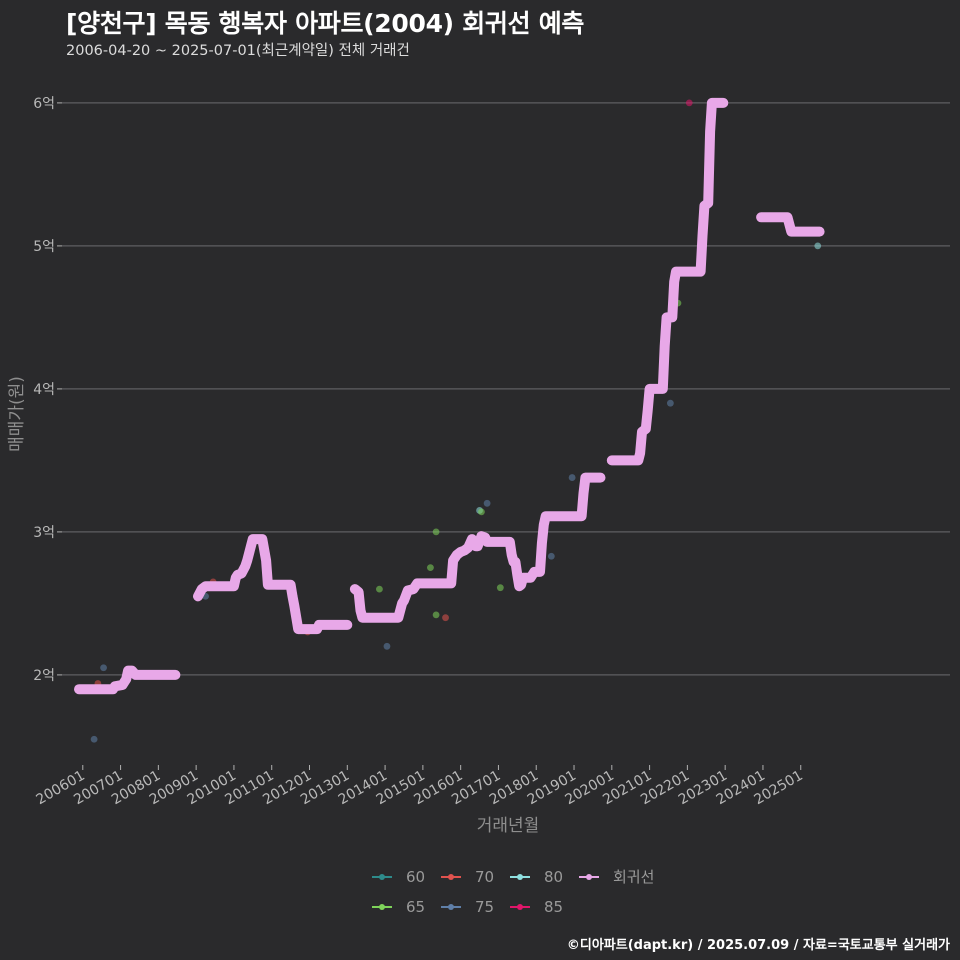 Image resolution: width=960 pixels, height=960 pixels. I want to click on y-tick-label: 4억, so click(44, 390).